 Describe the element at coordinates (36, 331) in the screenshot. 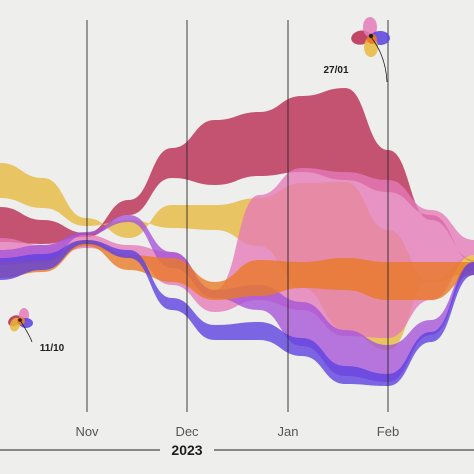

I see `annotation-11-10: 11/10` at that location.